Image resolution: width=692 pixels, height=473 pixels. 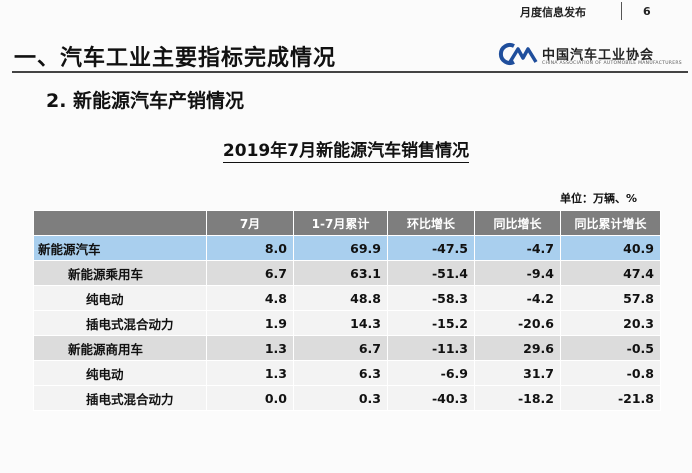 I want to click on publication-label: 月度信息发布, so click(x=553, y=12).